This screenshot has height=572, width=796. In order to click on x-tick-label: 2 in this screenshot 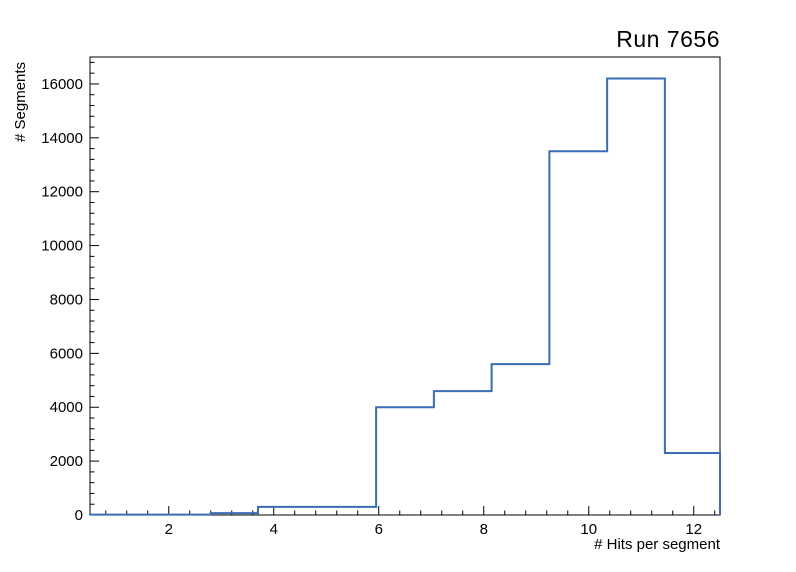, I will do `click(169, 529)`.